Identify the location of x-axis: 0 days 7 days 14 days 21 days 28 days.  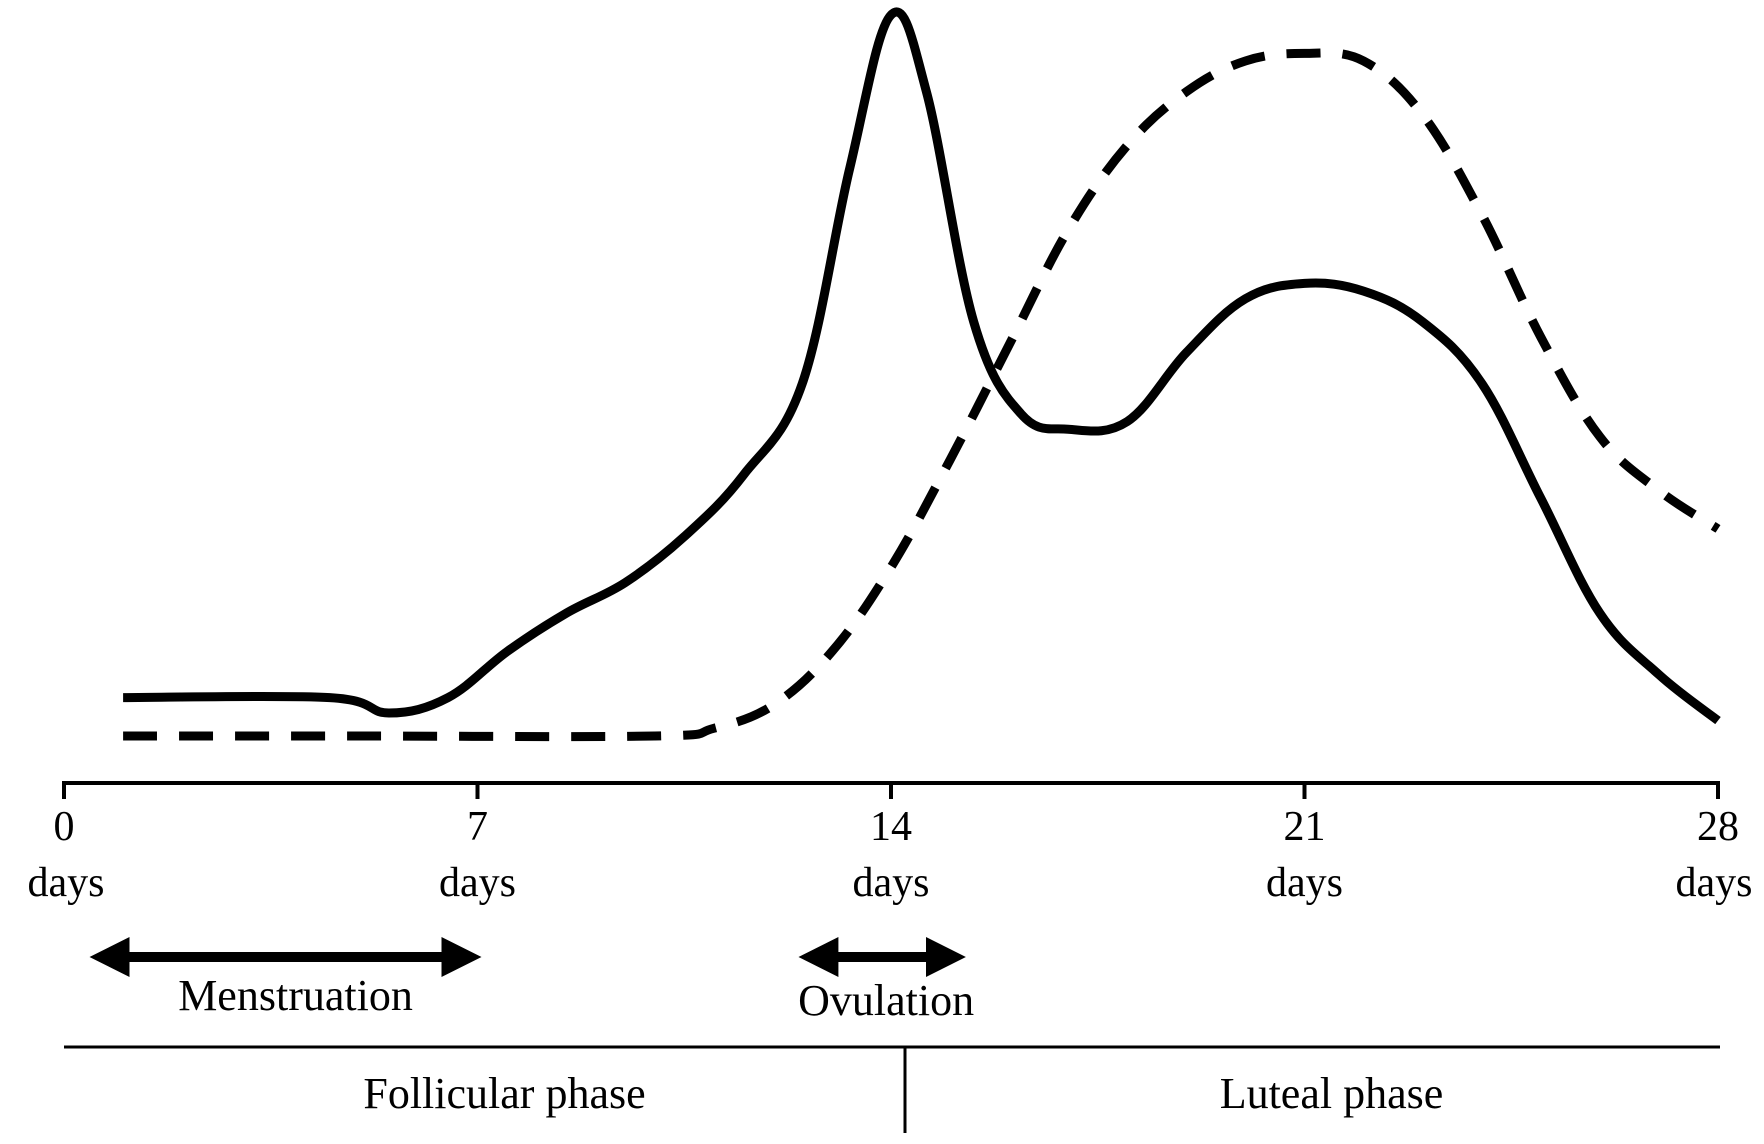
(890, 843).